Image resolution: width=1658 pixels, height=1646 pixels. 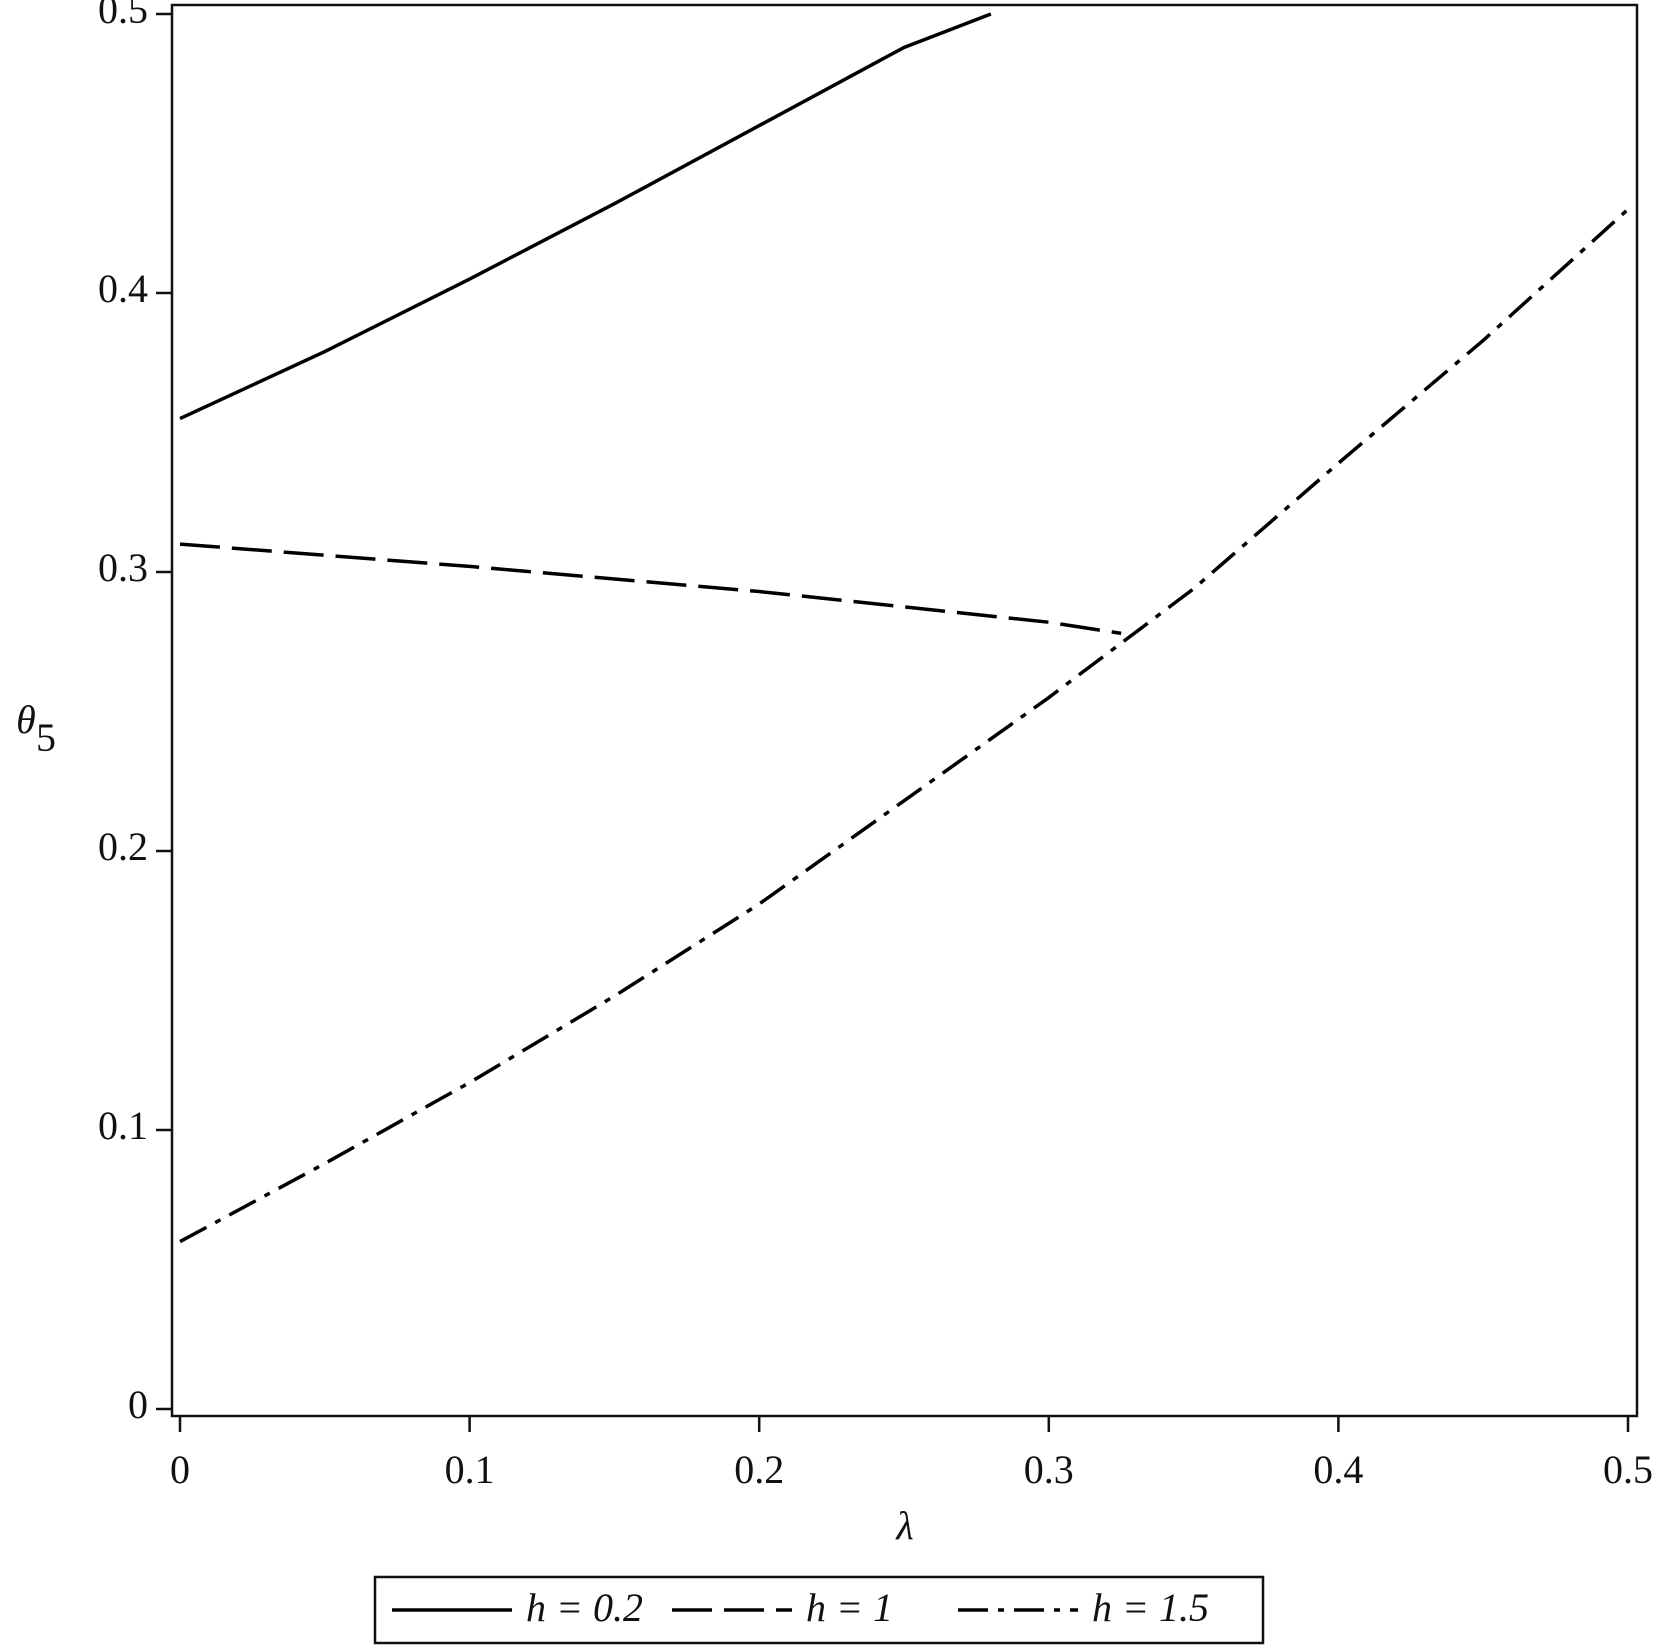 What do you see at coordinates (138, 1404) in the screenshot?
I see `y-tick-label: 0` at bounding box center [138, 1404].